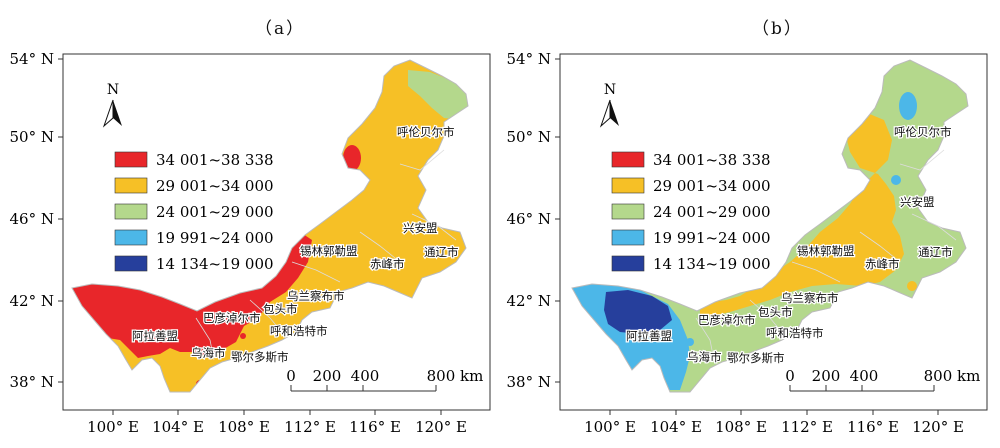 Image resolution: width=1000 pixels, height=448 pixels. What do you see at coordinates (638, 312) in the screenshot?
I see `zone-darkblue-west` at bounding box center [638, 312].